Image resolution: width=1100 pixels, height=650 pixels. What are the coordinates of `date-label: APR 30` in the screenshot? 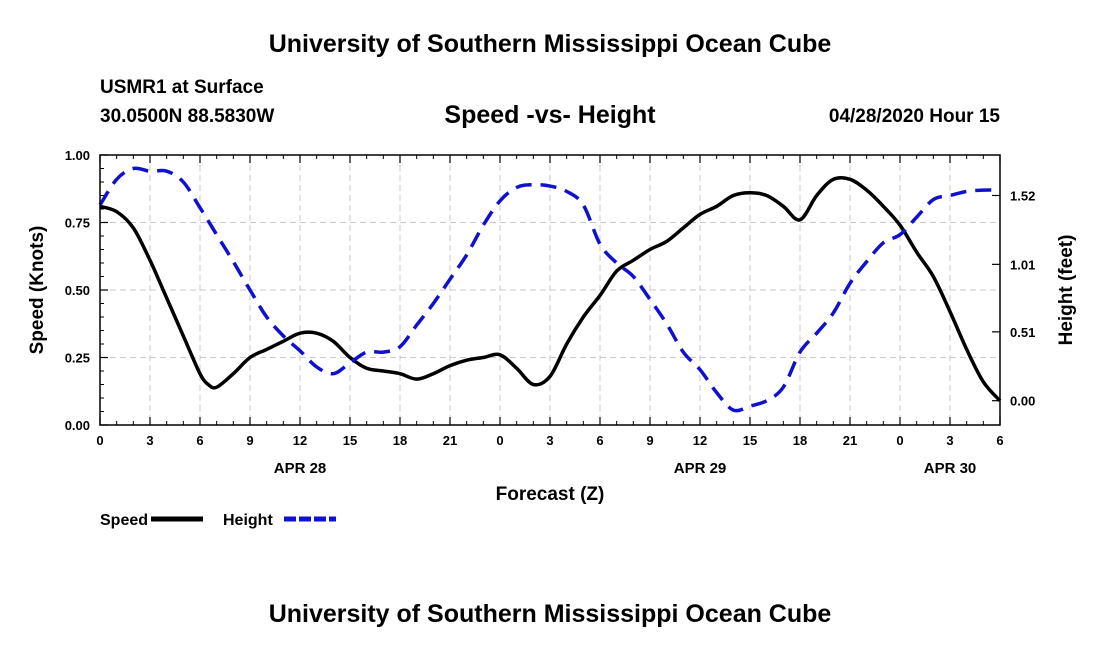 It's located at (950, 468).